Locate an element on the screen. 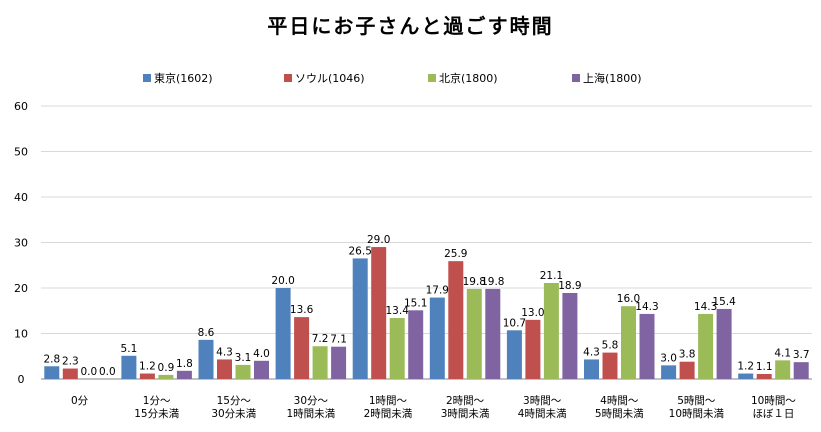 Image resolution: width=821 pixels, height=432 pixels. x-tick-label: 10時間〜 is located at coordinates (773, 401).